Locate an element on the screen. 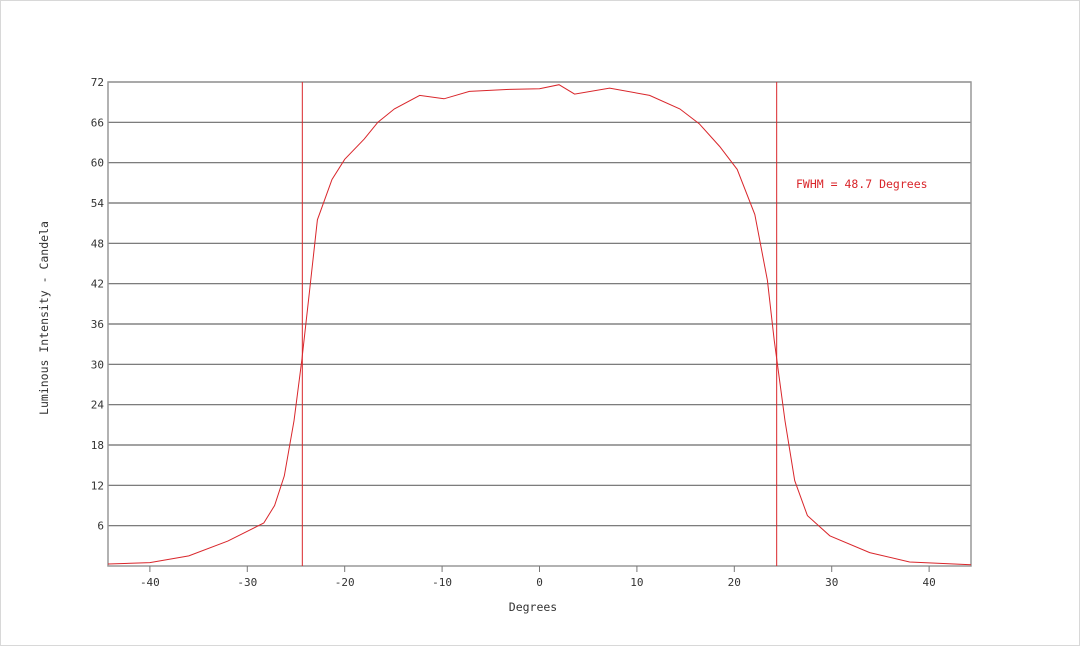 This screenshot has height=646, width=1080. y-axis-label: Luminous Intensity - Candela is located at coordinates (44, 318).